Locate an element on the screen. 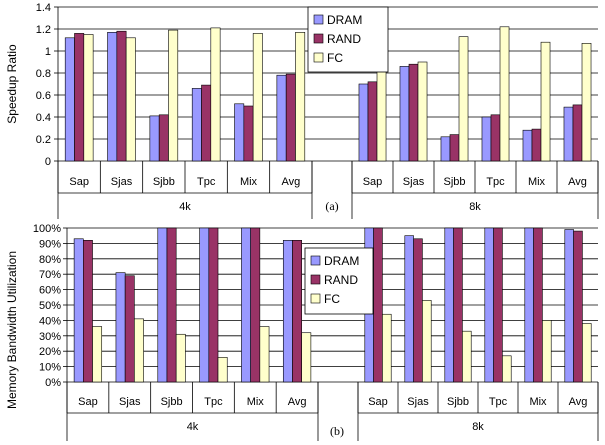 The height and width of the screenshot is (445, 605). y-tick-label: 20% is located at coordinates (50, 352).